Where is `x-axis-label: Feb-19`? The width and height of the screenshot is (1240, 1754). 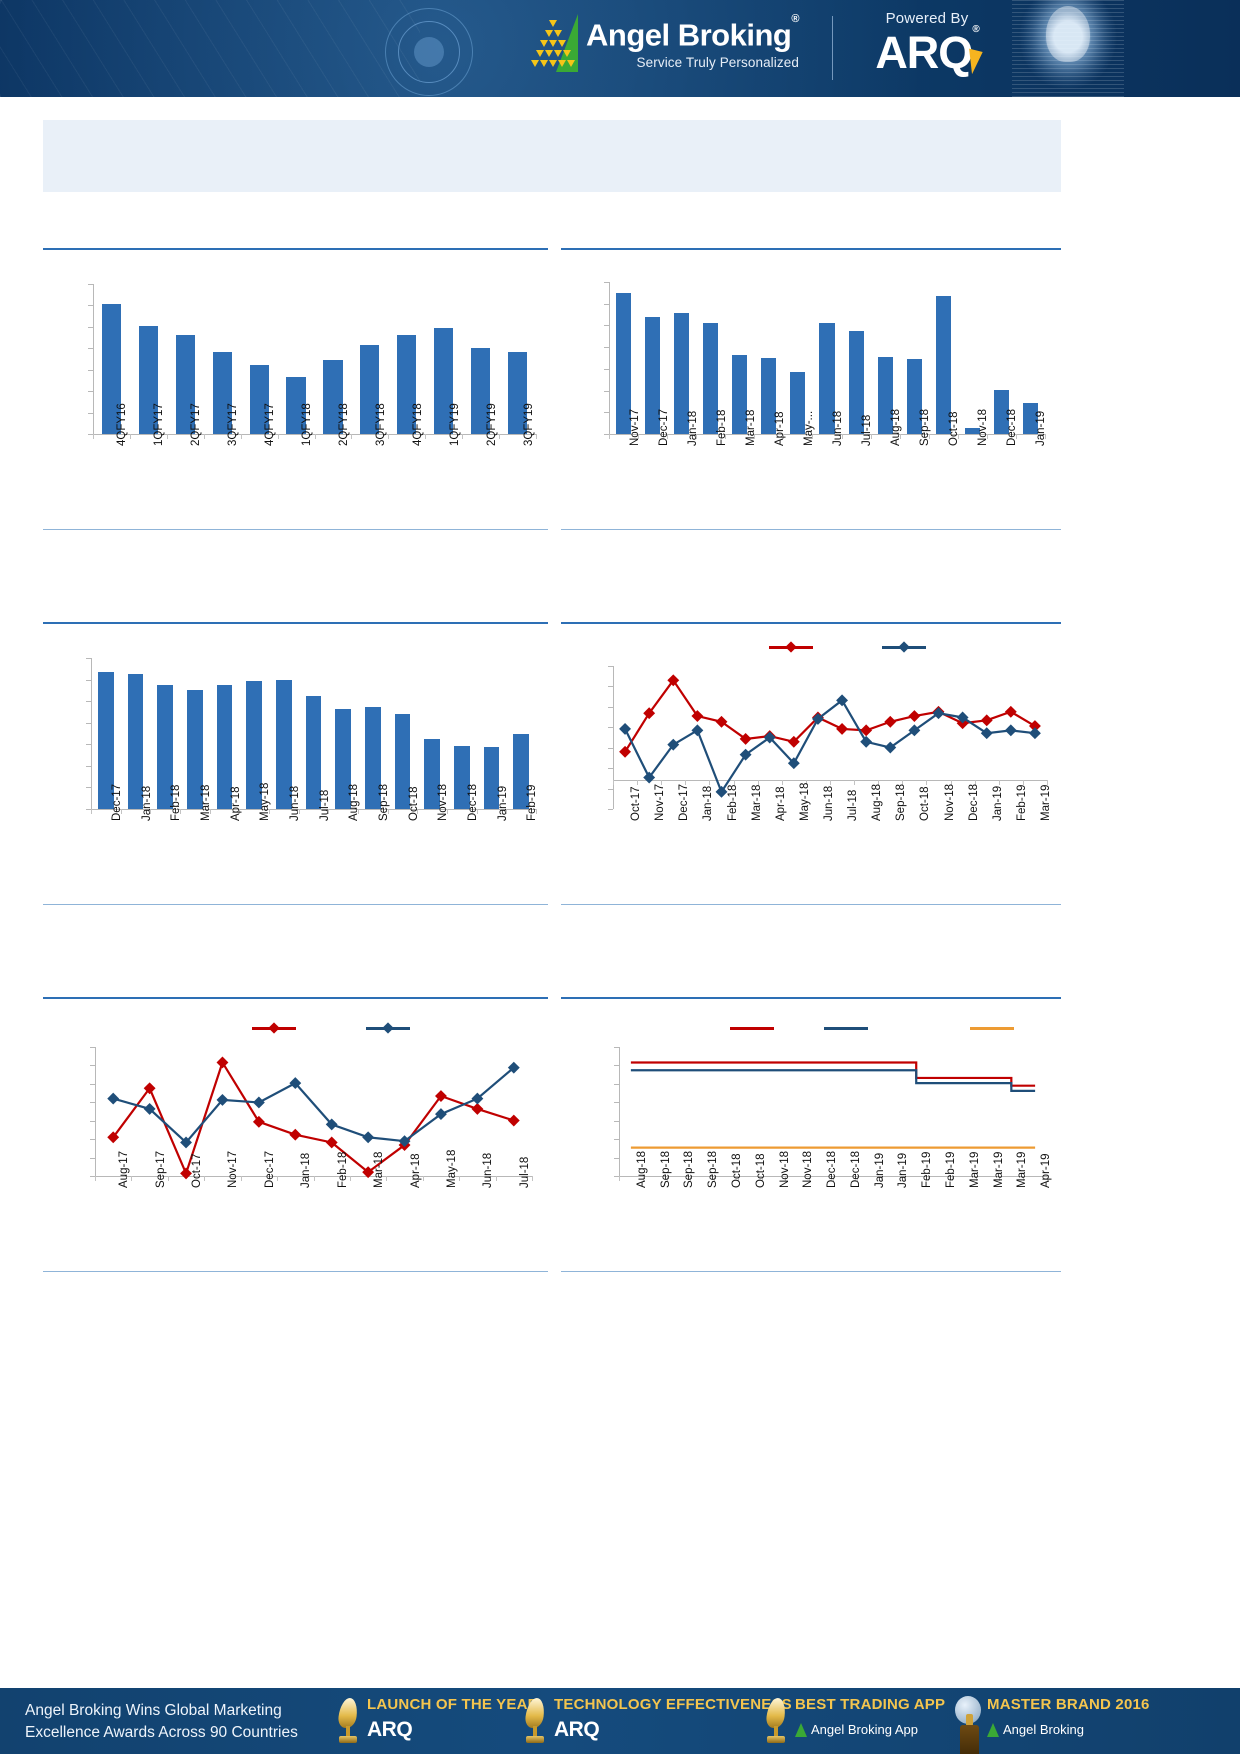
x-axis-label: Feb-19 is located at coordinates (951, 1169).